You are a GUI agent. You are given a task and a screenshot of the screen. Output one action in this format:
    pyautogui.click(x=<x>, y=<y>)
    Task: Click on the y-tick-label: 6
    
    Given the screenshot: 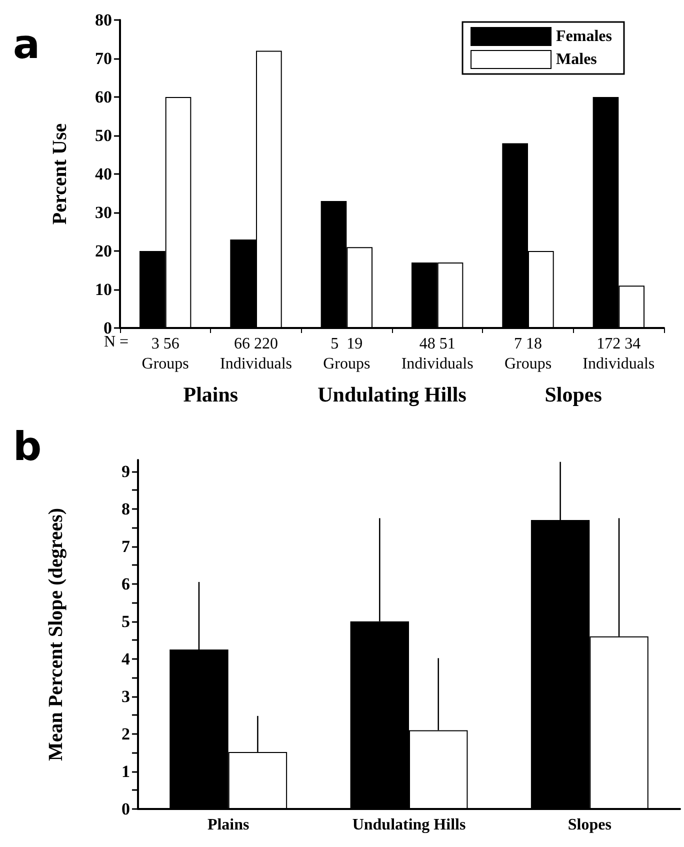 What is the action you would take?
    pyautogui.click(x=126, y=584)
    